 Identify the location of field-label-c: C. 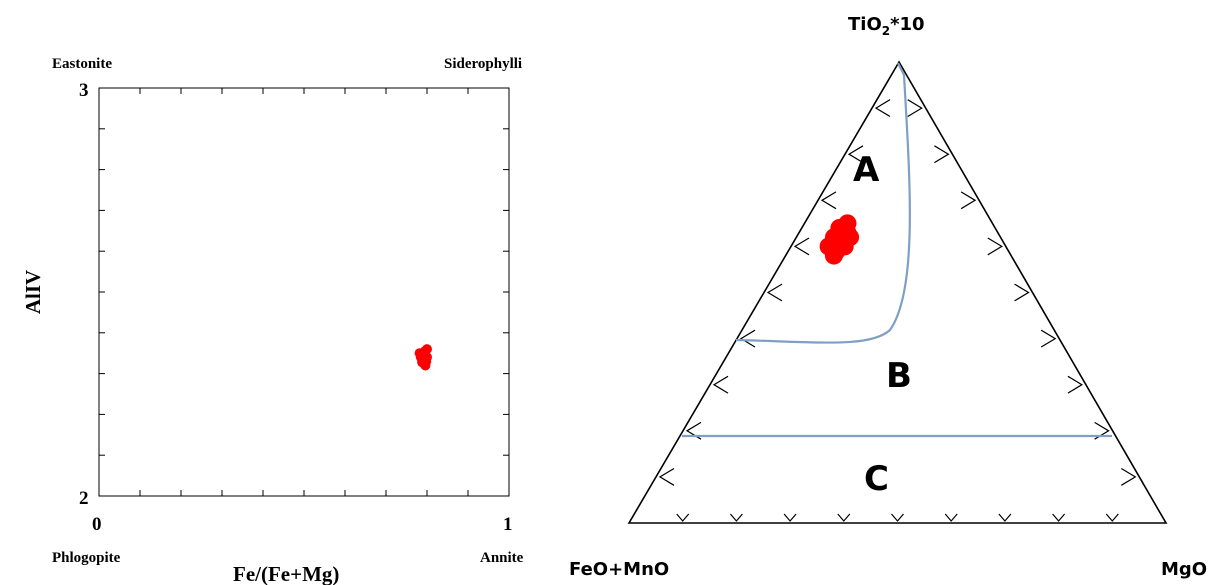
(876, 479).